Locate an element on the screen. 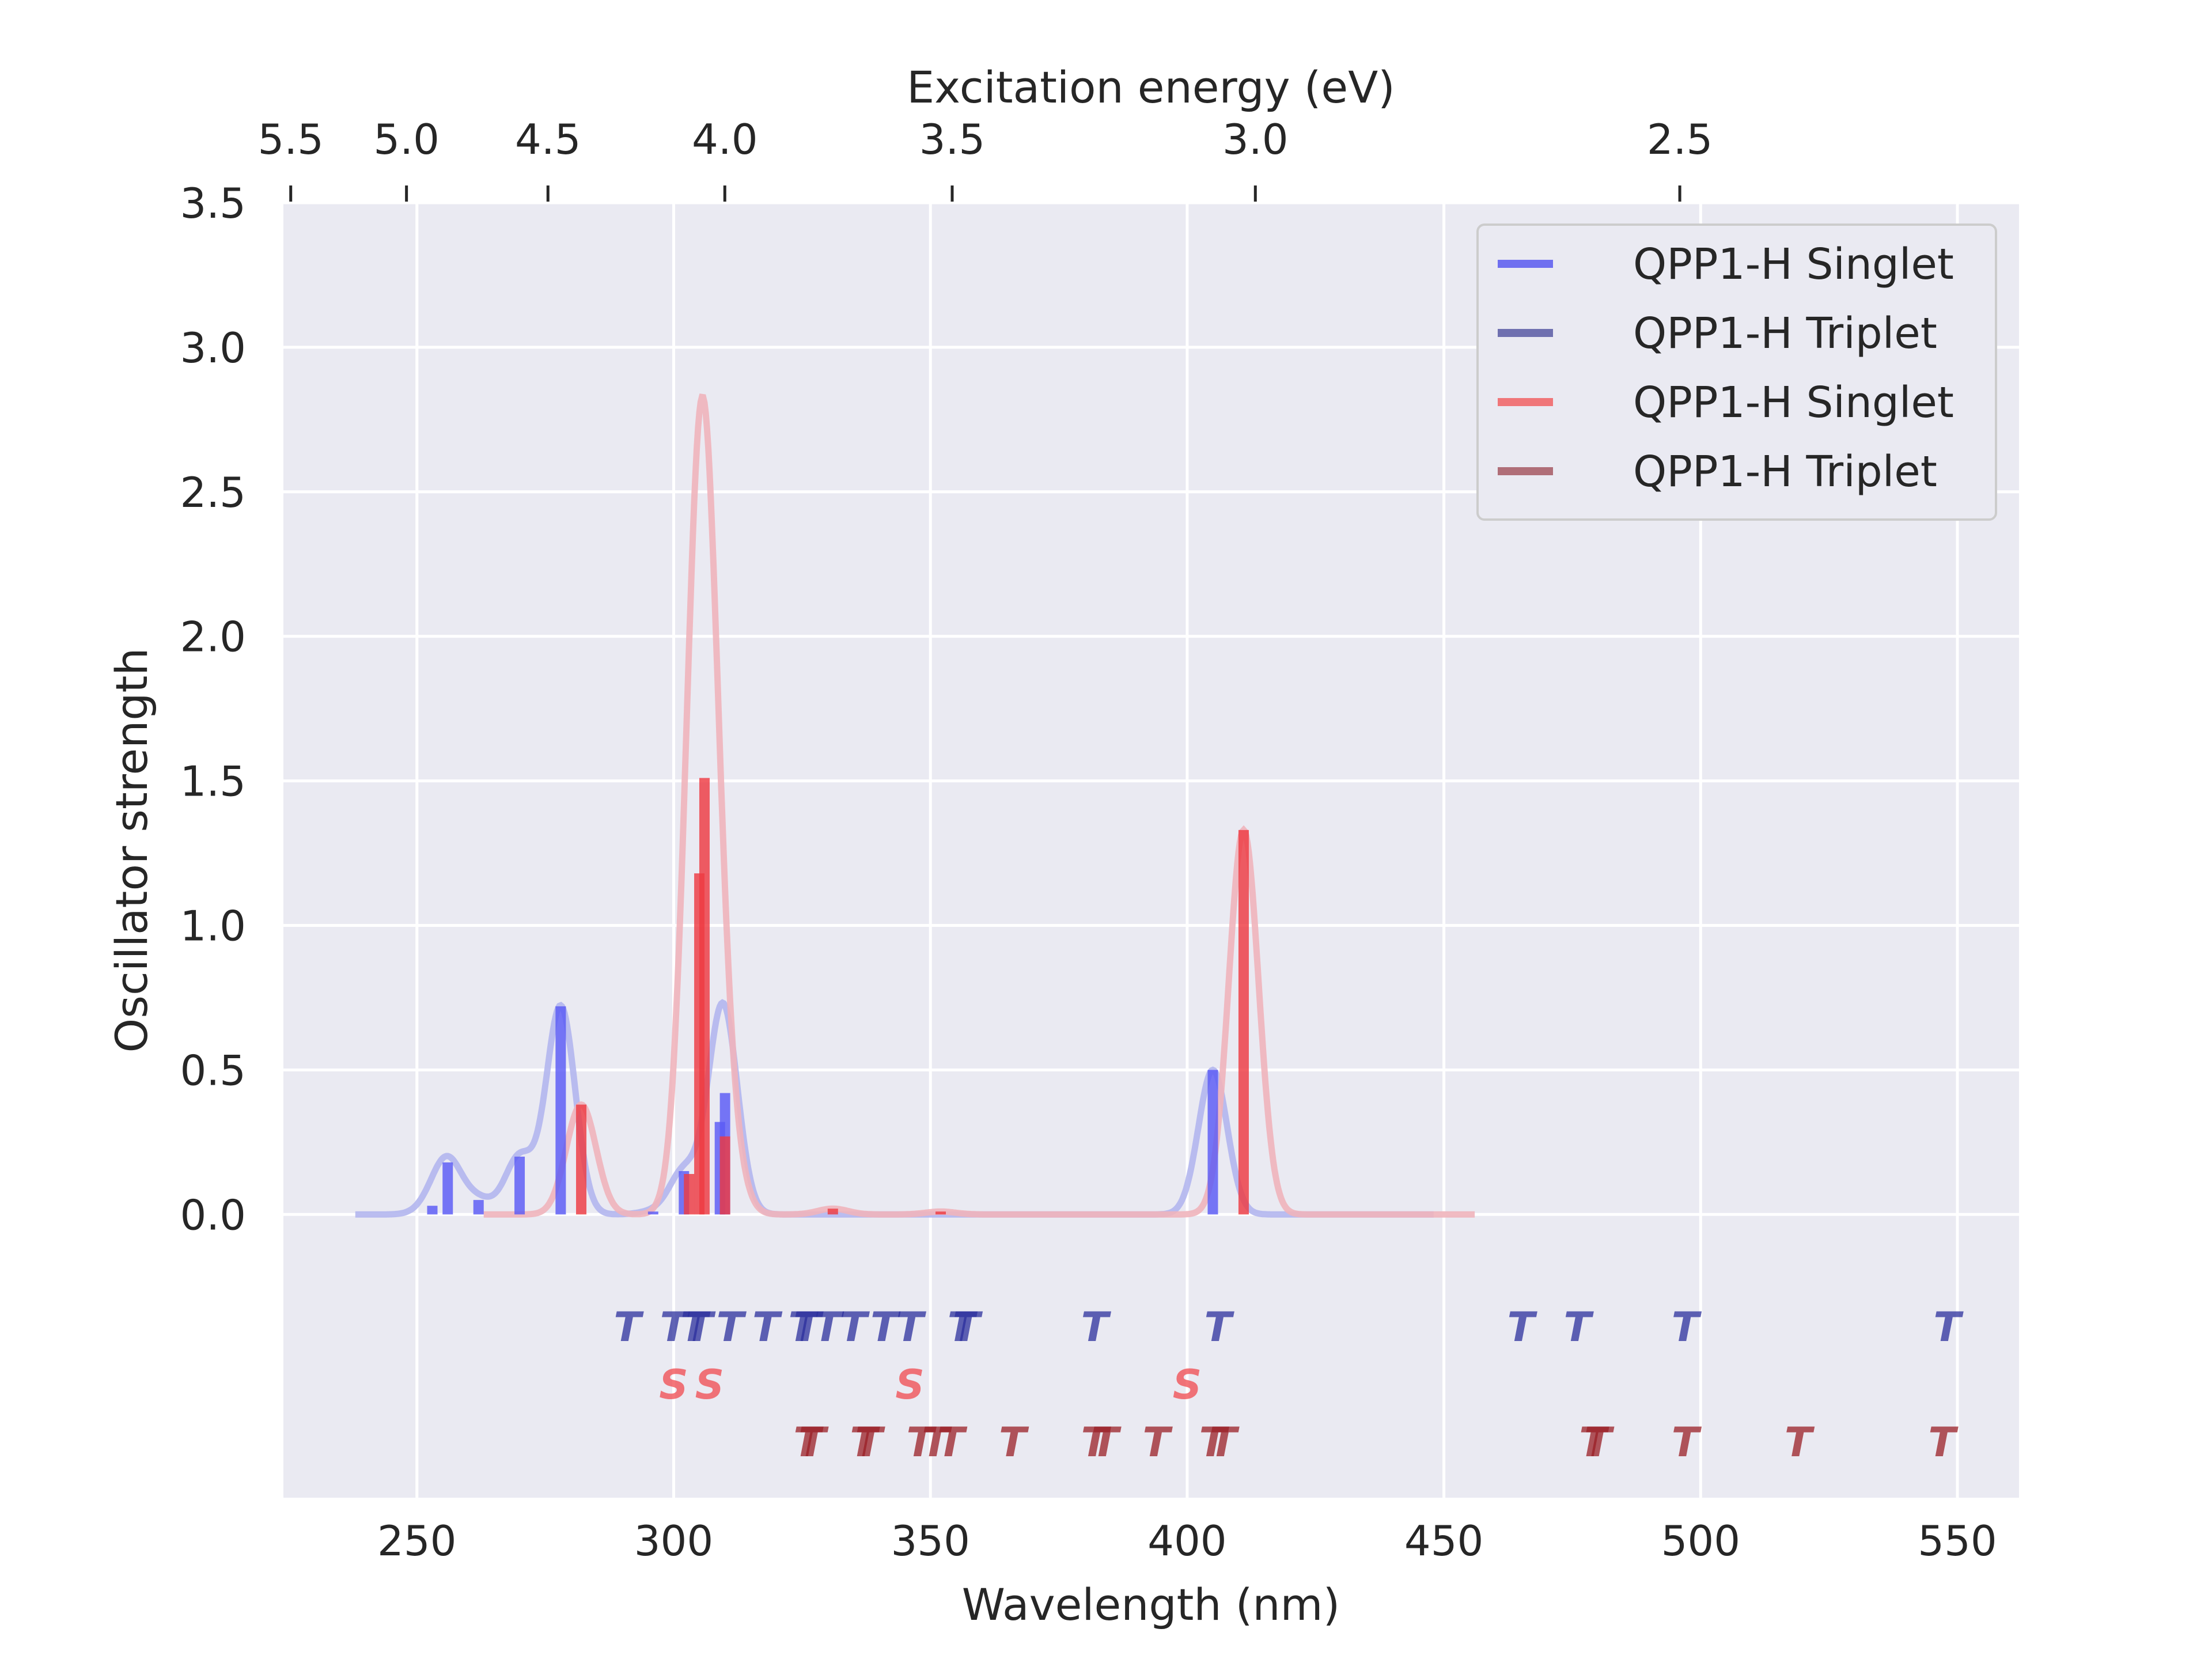 The height and width of the screenshot is (1659, 2212). x-tick-label: 250 is located at coordinates (416, 1541).